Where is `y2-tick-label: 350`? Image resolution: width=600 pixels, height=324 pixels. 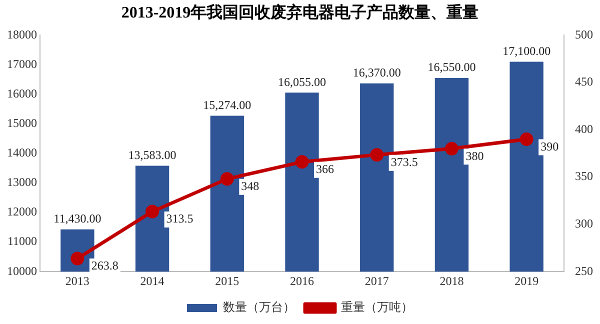 y2-tick-label: 350 is located at coordinates (584, 176).